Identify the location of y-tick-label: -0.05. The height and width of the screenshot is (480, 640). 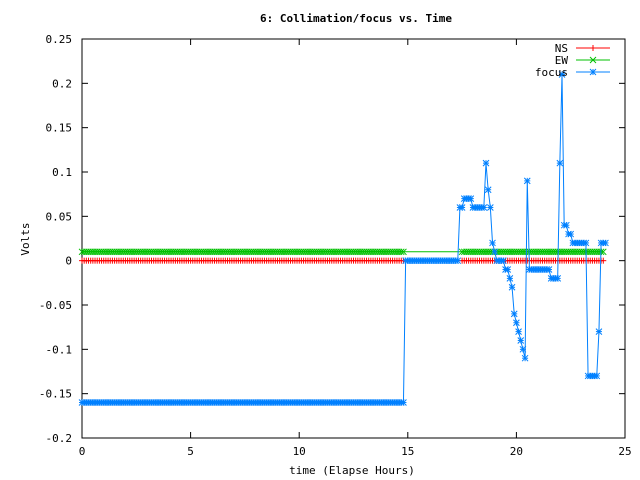
(55, 305).